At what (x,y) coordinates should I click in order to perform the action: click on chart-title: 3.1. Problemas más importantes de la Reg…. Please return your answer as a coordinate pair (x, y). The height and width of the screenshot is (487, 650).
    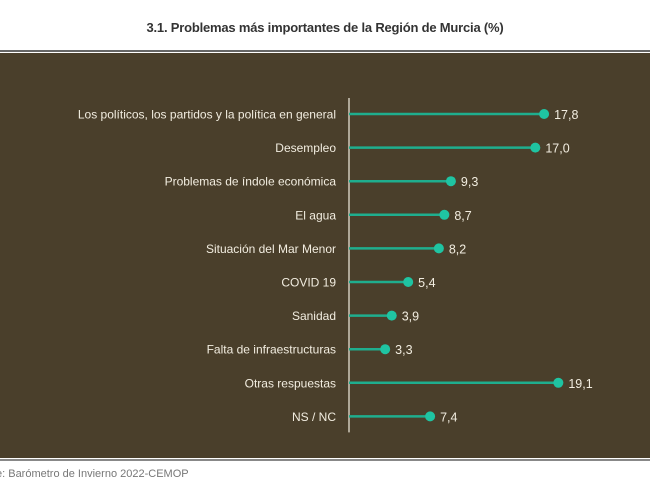
    Looking at the image, I should click on (325, 27).